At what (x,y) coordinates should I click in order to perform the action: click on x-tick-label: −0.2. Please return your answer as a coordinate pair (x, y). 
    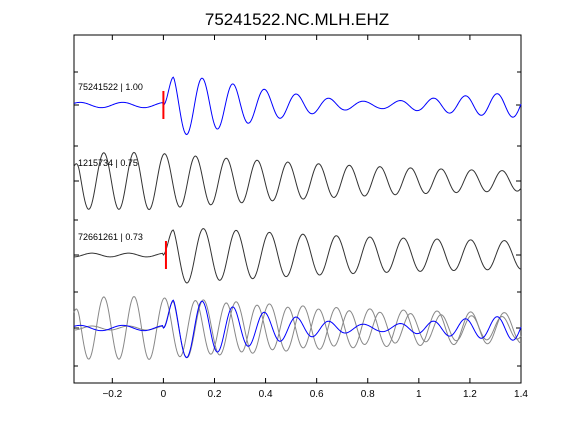
    Looking at the image, I should click on (112, 394).